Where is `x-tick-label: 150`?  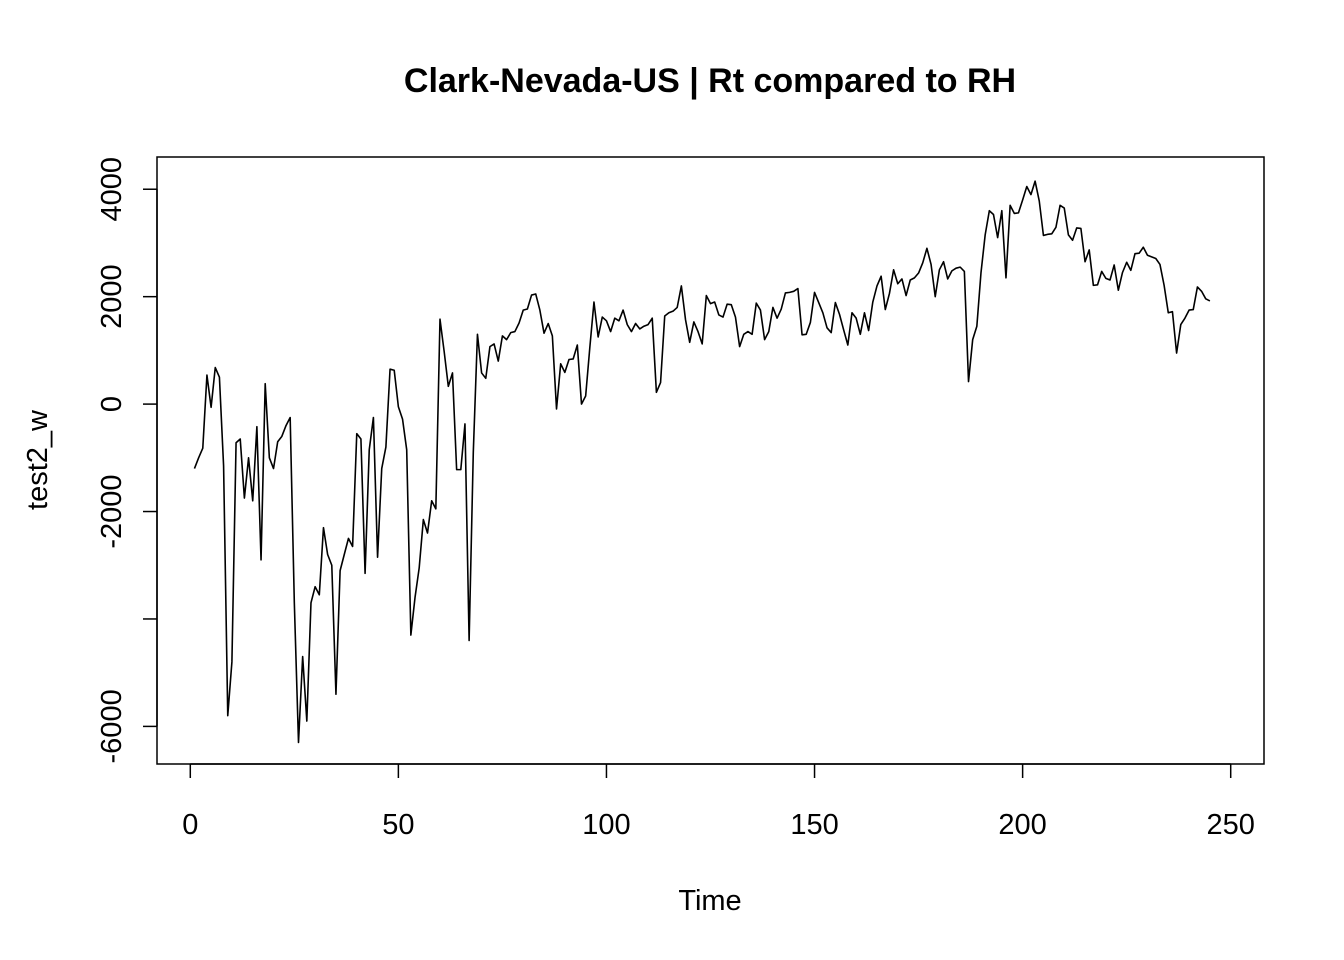
x-tick-label: 150 is located at coordinates (814, 825).